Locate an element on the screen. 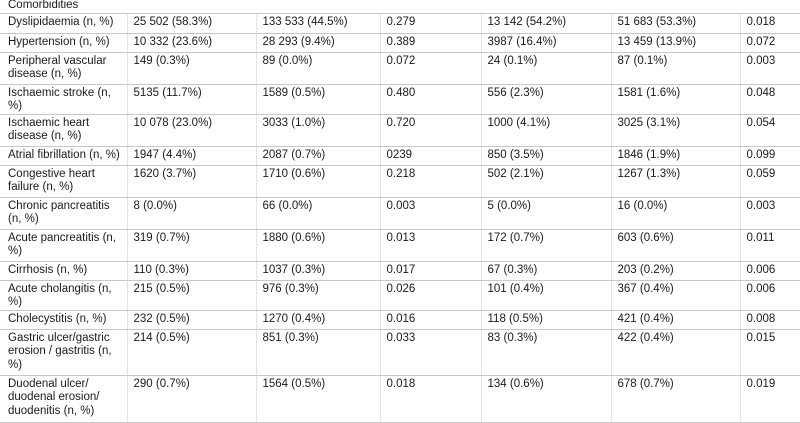  table-cell: 13 142 (54.2%) is located at coordinates (545, 24).